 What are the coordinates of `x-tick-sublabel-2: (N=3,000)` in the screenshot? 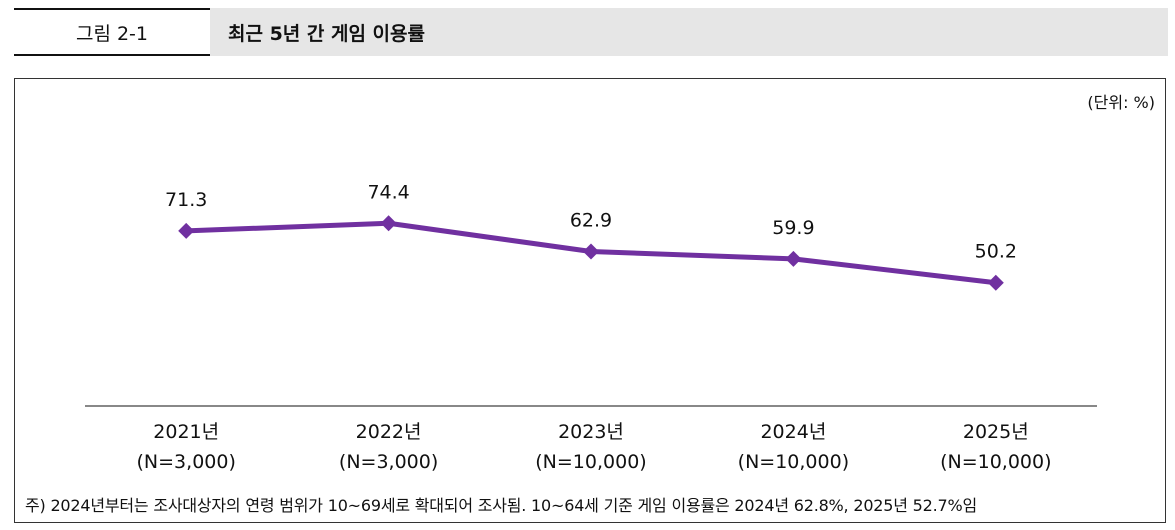 It's located at (388, 462).